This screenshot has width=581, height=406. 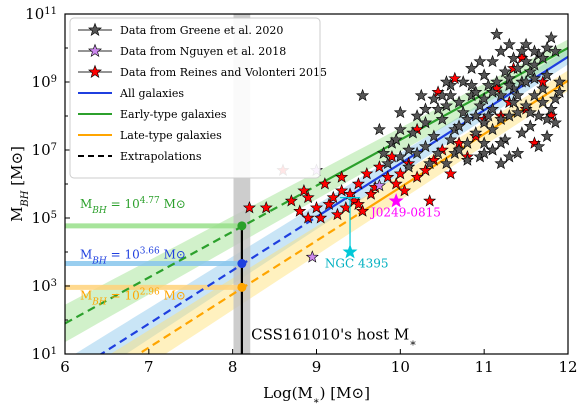 What do you see at coordinates (161, 156) in the screenshot?
I see `legend-label-6: Extrapolations` at bounding box center [161, 156].